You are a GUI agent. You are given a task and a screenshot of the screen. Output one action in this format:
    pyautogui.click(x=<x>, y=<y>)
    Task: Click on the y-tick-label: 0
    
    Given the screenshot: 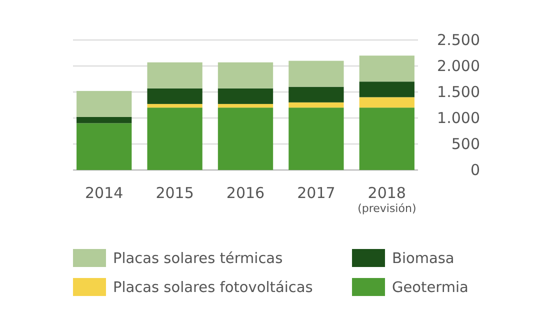 What is the action you would take?
    pyautogui.click(x=475, y=169)
    